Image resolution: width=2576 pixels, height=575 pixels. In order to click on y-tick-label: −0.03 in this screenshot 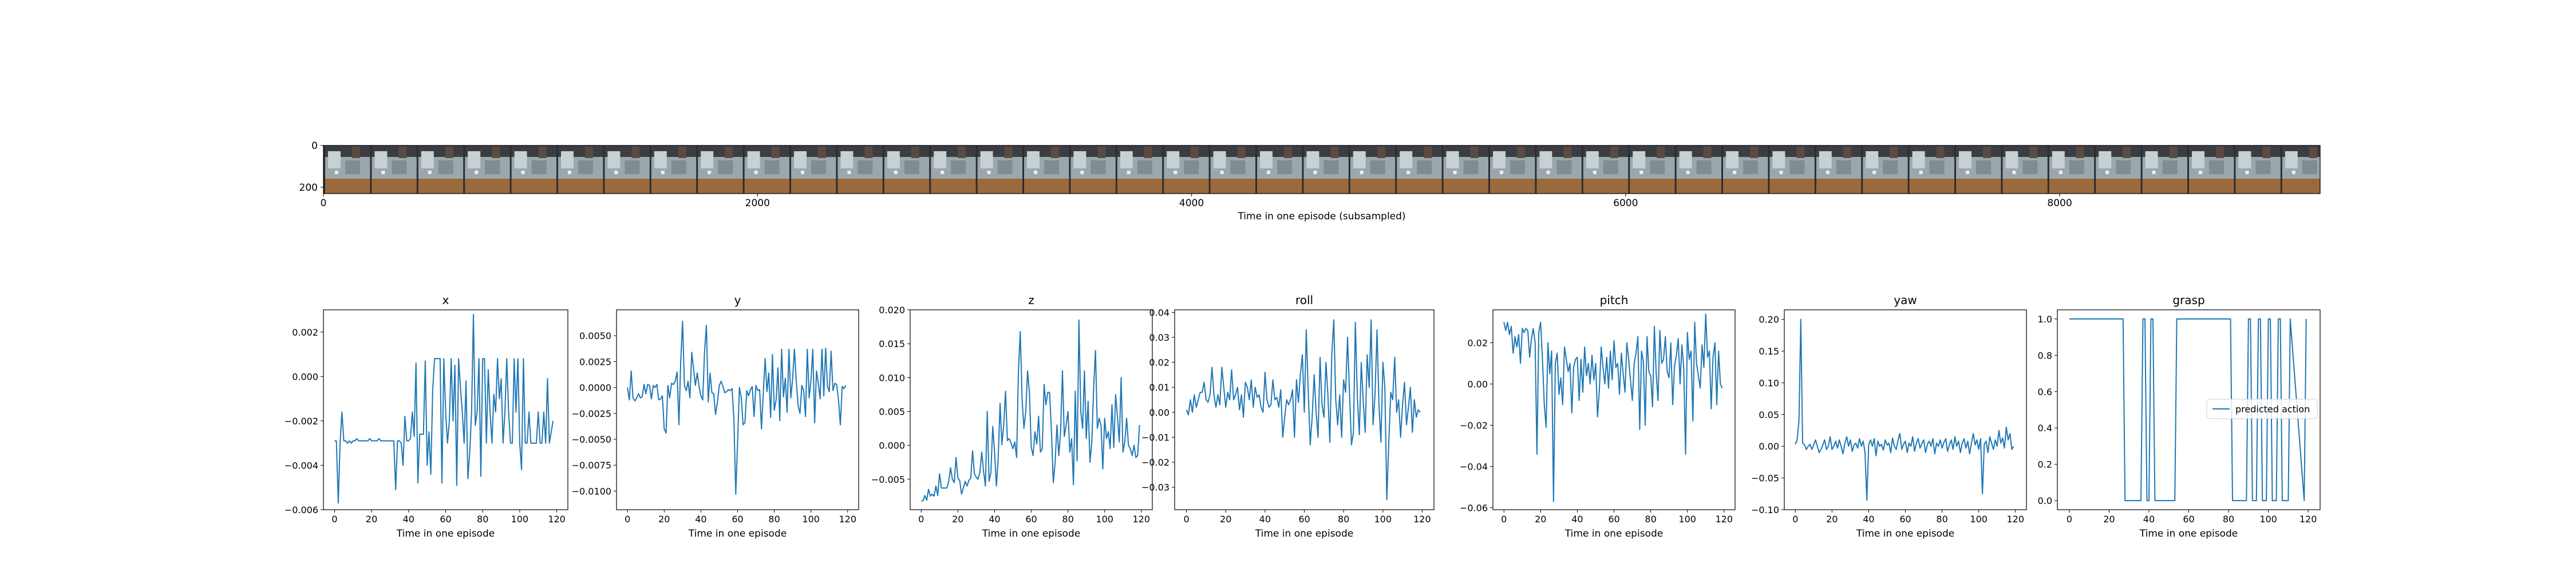, I will do `click(1155, 488)`.